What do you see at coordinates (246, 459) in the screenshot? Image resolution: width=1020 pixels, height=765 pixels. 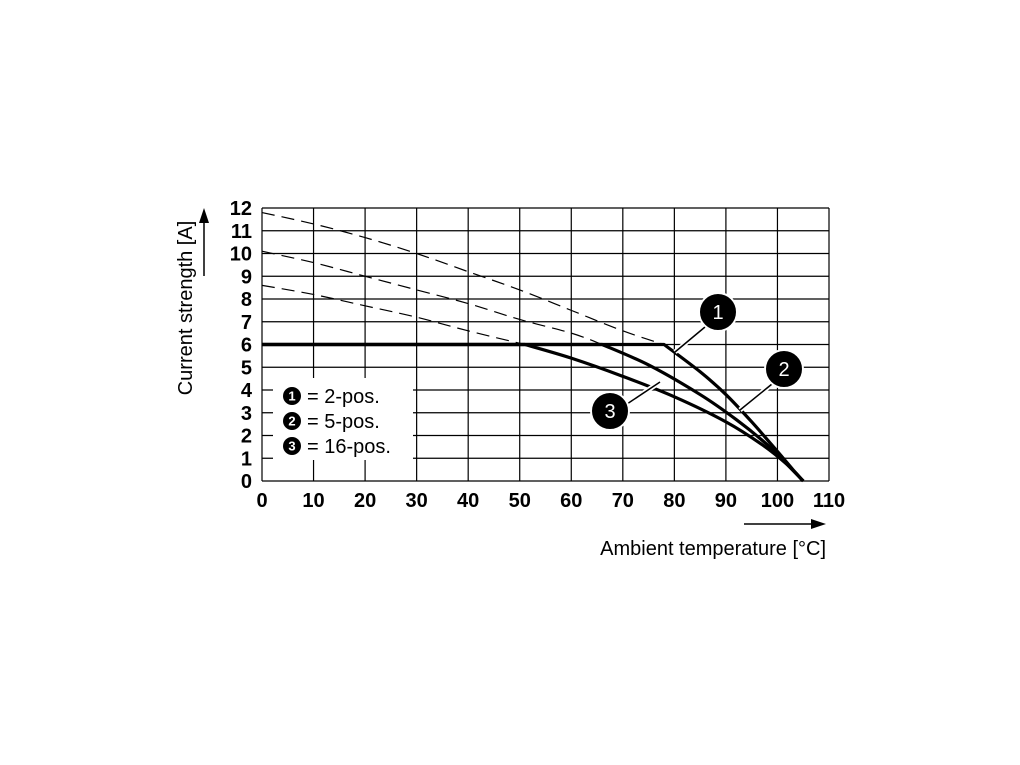 I see `y-tick-label-1: 1` at bounding box center [246, 459].